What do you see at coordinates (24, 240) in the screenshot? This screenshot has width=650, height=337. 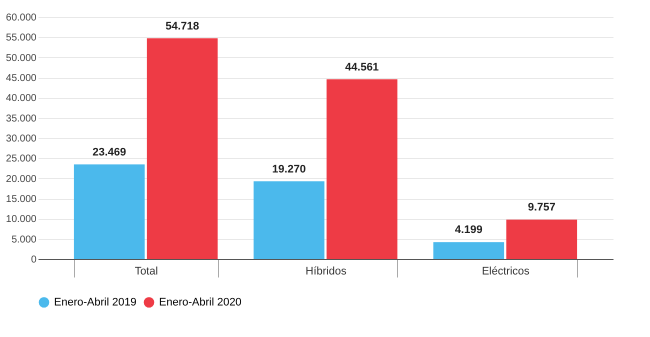 I see `y-tick-label: 5.000` at bounding box center [24, 240].